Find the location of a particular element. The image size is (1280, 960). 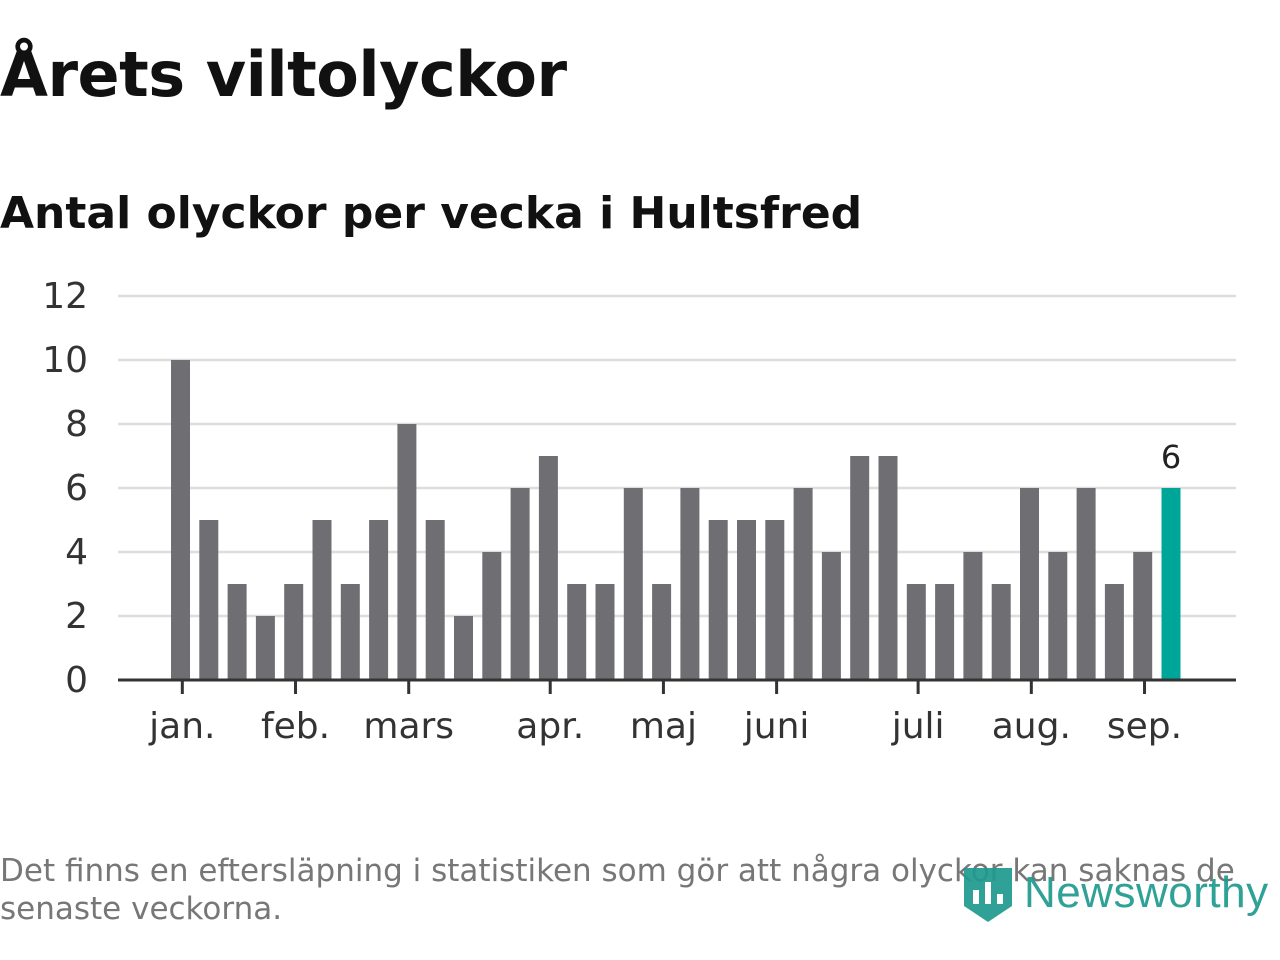

x-tick-label: apr. is located at coordinates (550, 726).